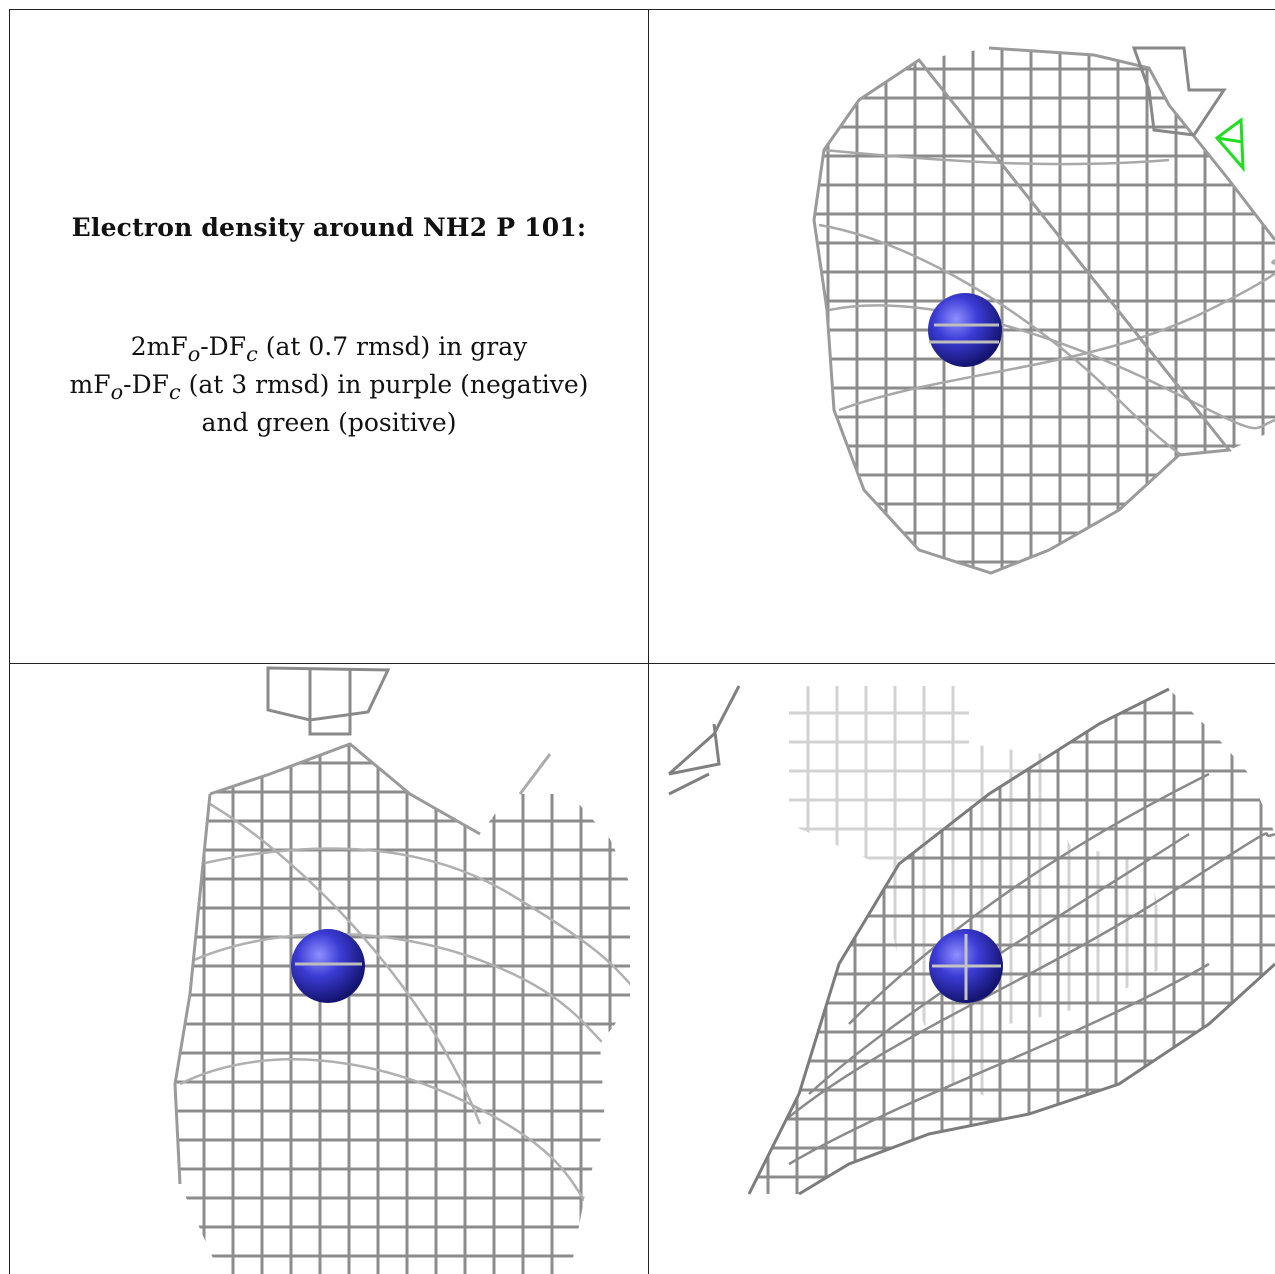  I want to click on density-mesh-outline, so click(327, 963).